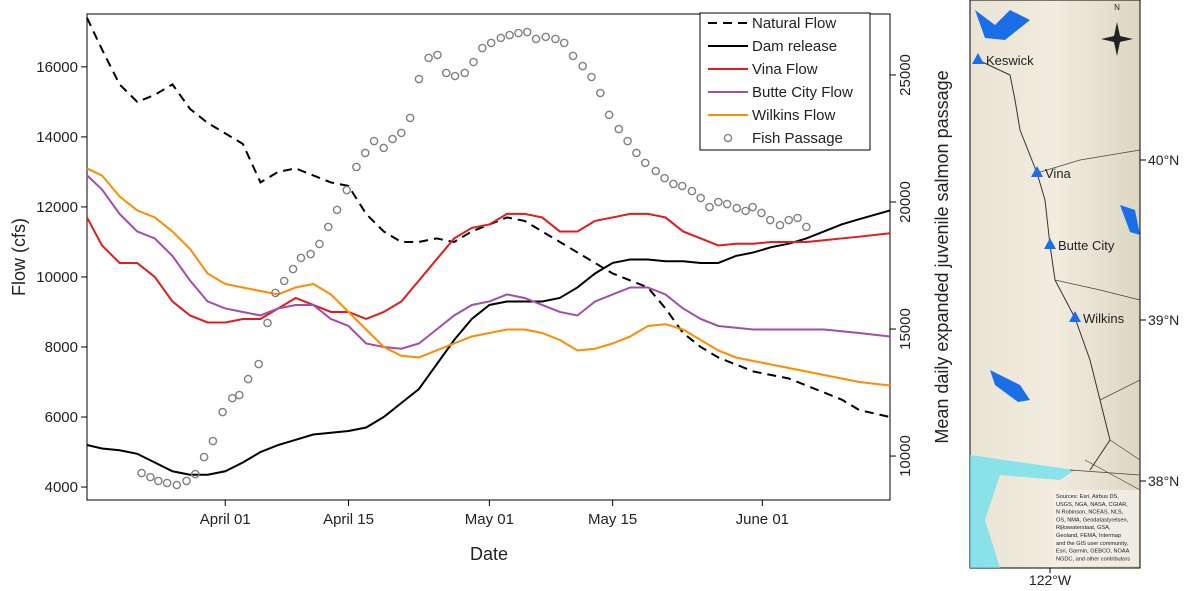 This screenshot has width=1193, height=591. Describe the element at coordinates (794, 23) in the screenshot. I see `legend-label: Natural Flow` at that location.